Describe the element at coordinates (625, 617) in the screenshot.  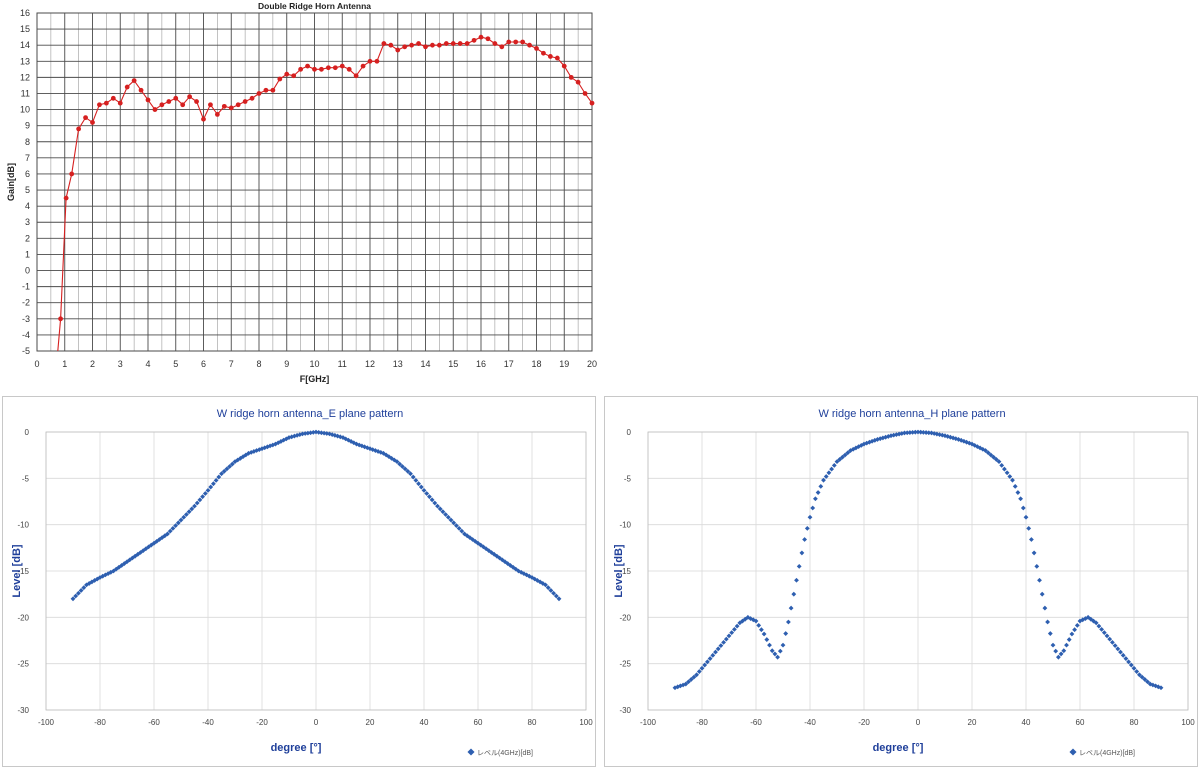
I see `y-tick-label: -20` at that location.